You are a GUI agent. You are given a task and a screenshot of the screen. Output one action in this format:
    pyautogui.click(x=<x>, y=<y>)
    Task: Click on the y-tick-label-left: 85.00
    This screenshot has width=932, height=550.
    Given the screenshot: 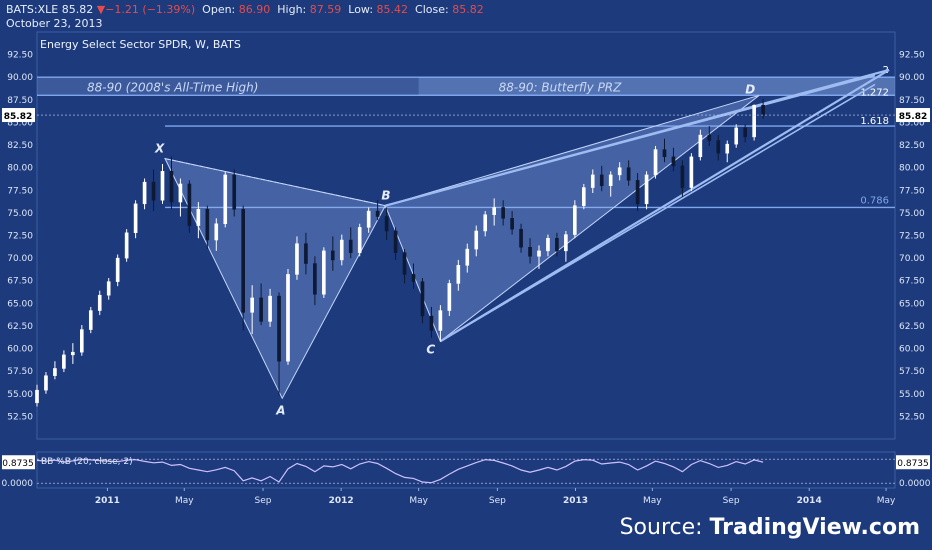 What is the action you would take?
    pyautogui.click(x=20, y=123)
    